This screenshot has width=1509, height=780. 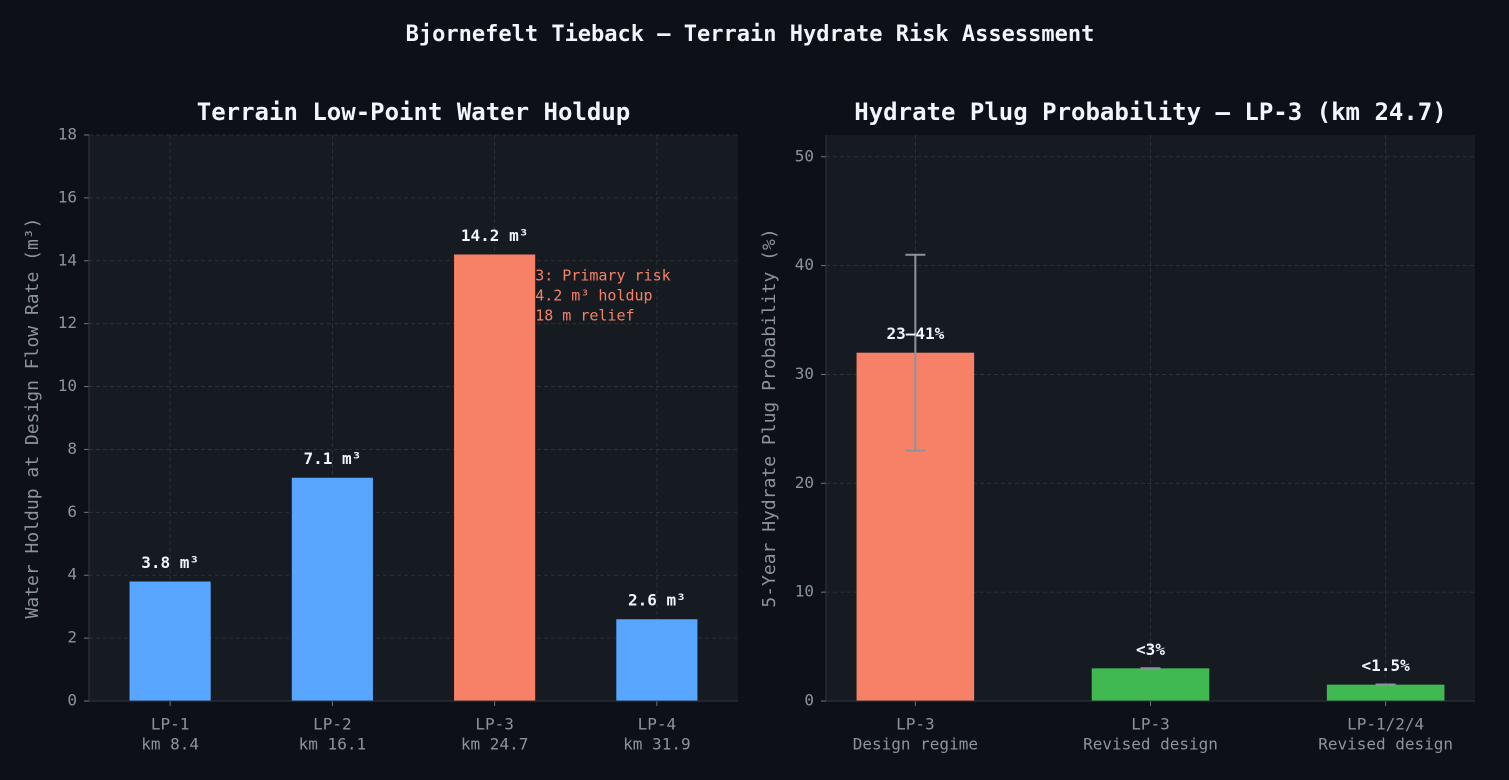 What do you see at coordinates (804, 155) in the screenshot?
I see `y-tick-label: 50` at bounding box center [804, 155].